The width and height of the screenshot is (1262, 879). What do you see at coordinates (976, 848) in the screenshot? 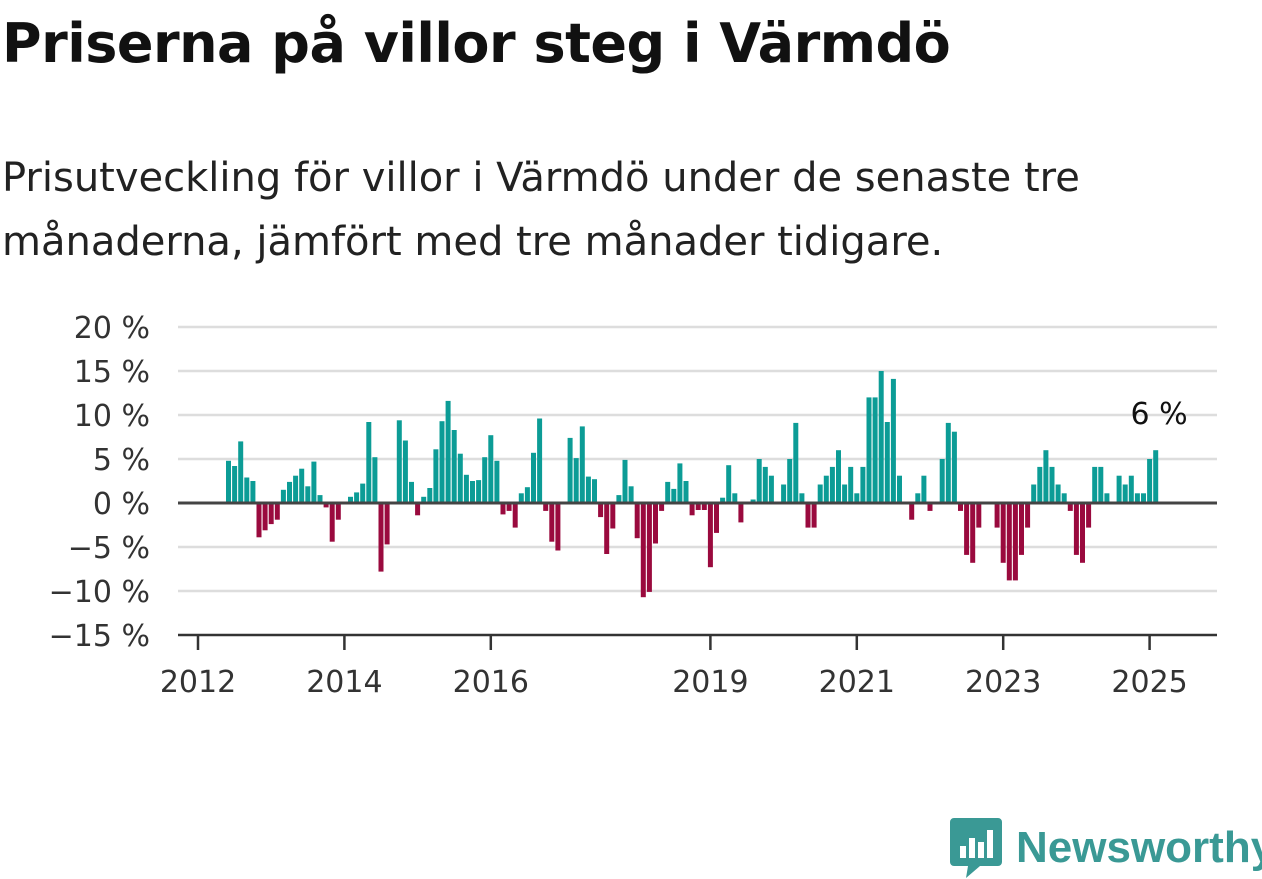
I see `newsworthy-logo-icon` at bounding box center [976, 848].